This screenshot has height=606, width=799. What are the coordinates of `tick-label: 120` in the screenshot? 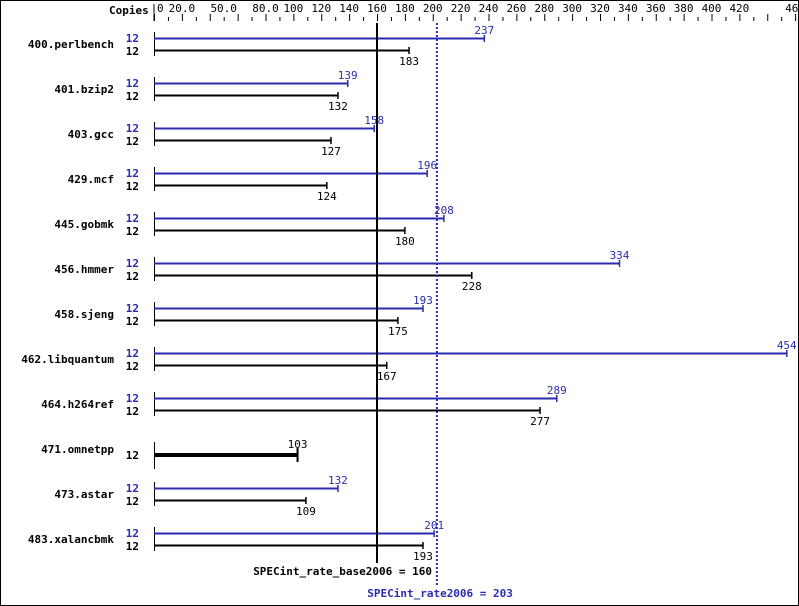 It's located at (321, 8).